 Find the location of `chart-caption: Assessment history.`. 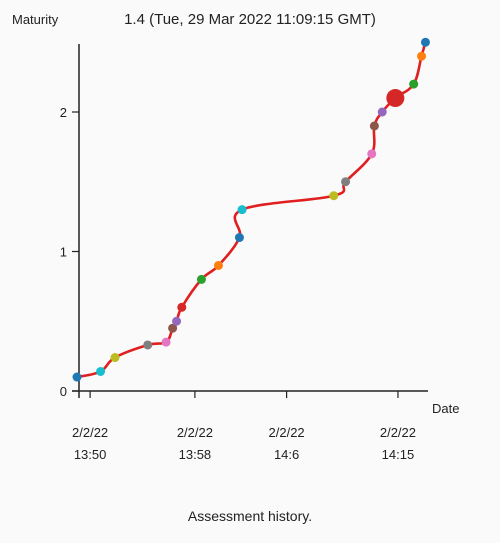

chart-caption: Assessment history. is located at coordinates (250, 516).